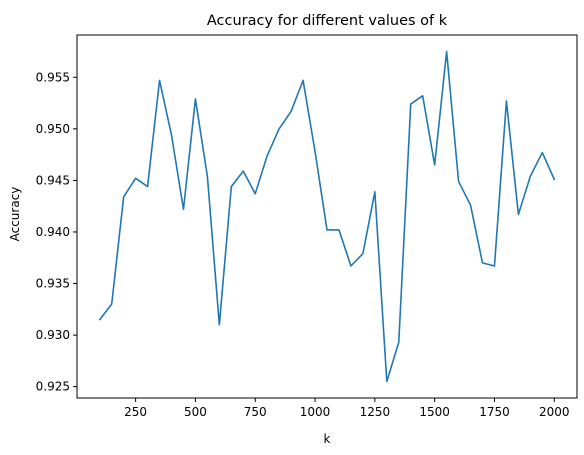 The width and height of the screenshot is (584, 455). What do you see at coordinates (53, 77) in the screenshot?
I see `y-tick-label: 0.955` at bounding box center [53, 77].